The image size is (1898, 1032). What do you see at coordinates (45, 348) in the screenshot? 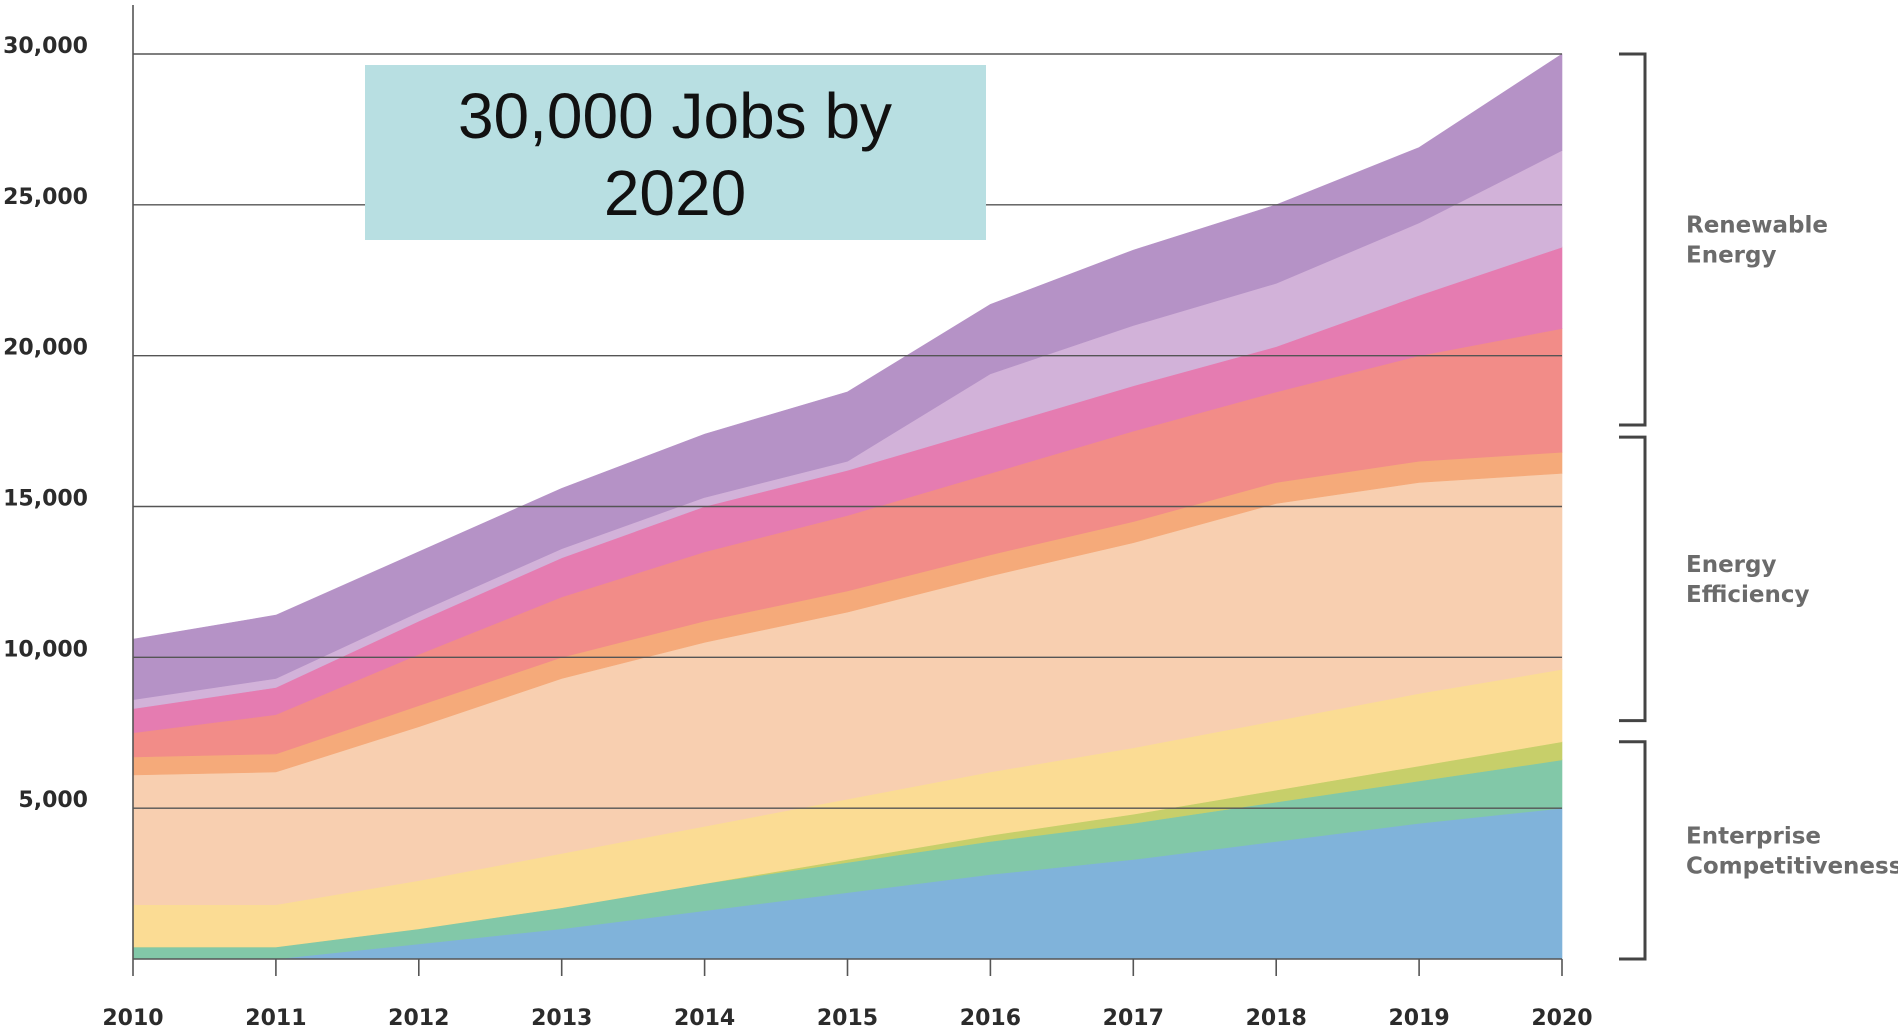
I see `y-tick-label: 20,000` at bounding box center [45, 348].